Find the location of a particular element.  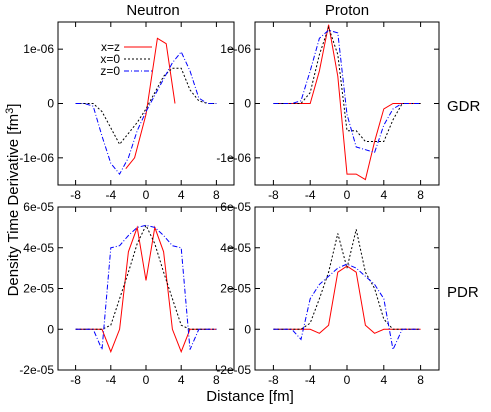

column-title-neutron: Neutron is located at coordinates (152, 10).